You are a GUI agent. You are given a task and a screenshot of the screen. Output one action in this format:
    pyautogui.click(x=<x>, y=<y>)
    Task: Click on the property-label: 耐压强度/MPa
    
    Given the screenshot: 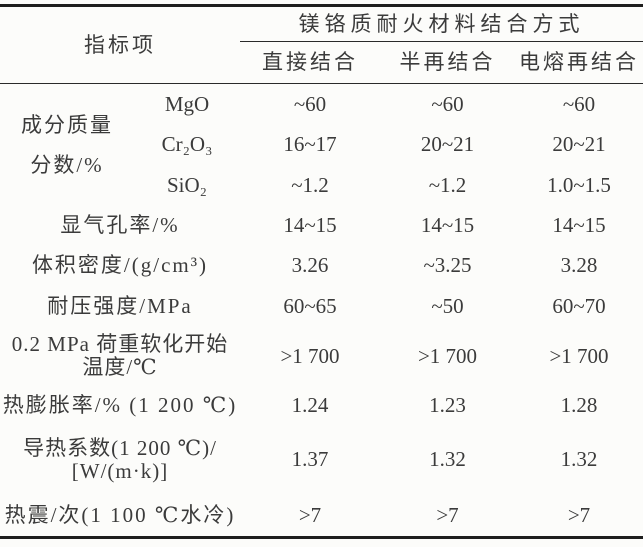 What is the action you would take?
    pyautogui.click(x=120, y=306)
    